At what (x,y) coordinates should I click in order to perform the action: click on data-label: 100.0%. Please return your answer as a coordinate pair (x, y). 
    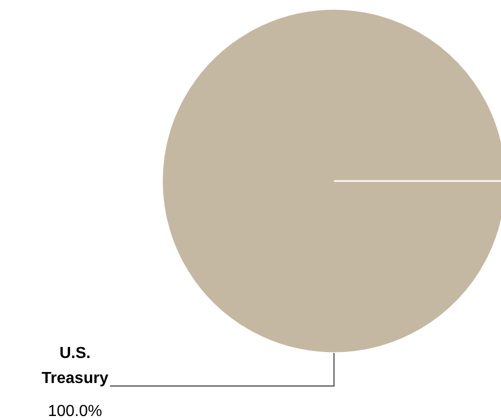
    Looking at the image, I should click on (75, 411).